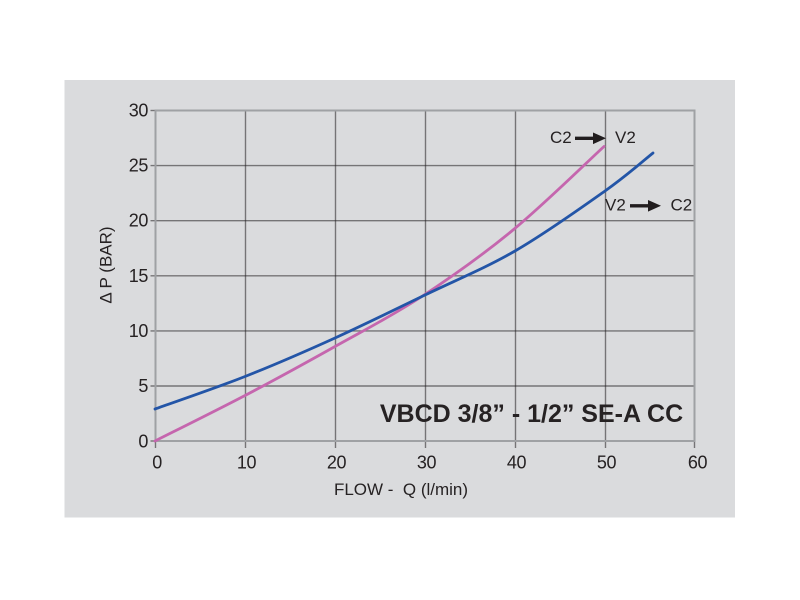 The height and width of the screenshot is (600, 800). I want to click on svg-text: 15, so click(139, 276).